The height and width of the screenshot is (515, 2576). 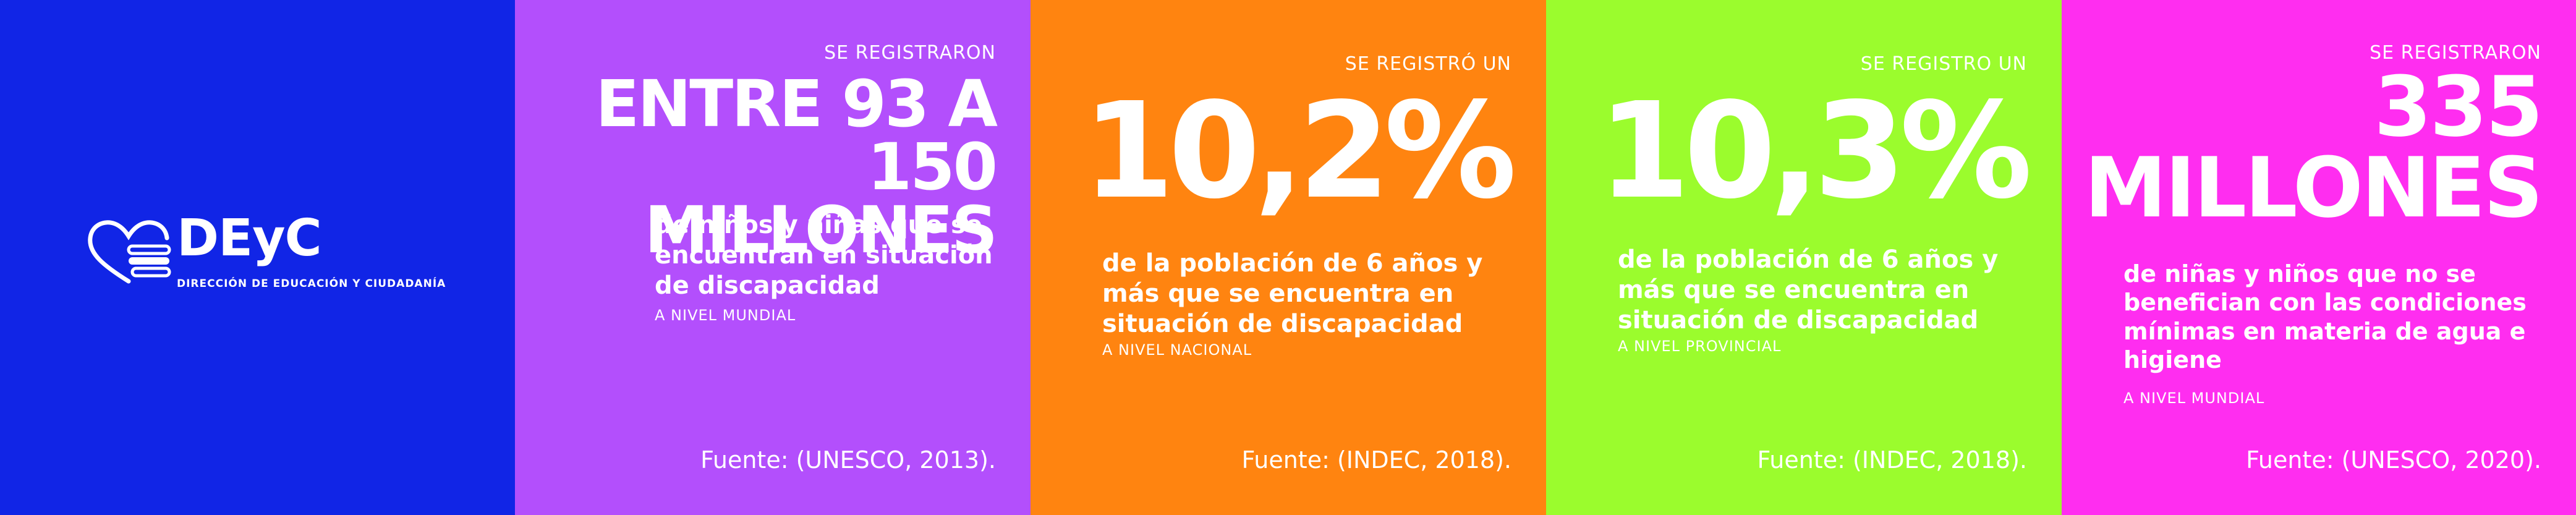 I want to click on headline-line-2: 150 MILLONES, so click(x=821, y=198).